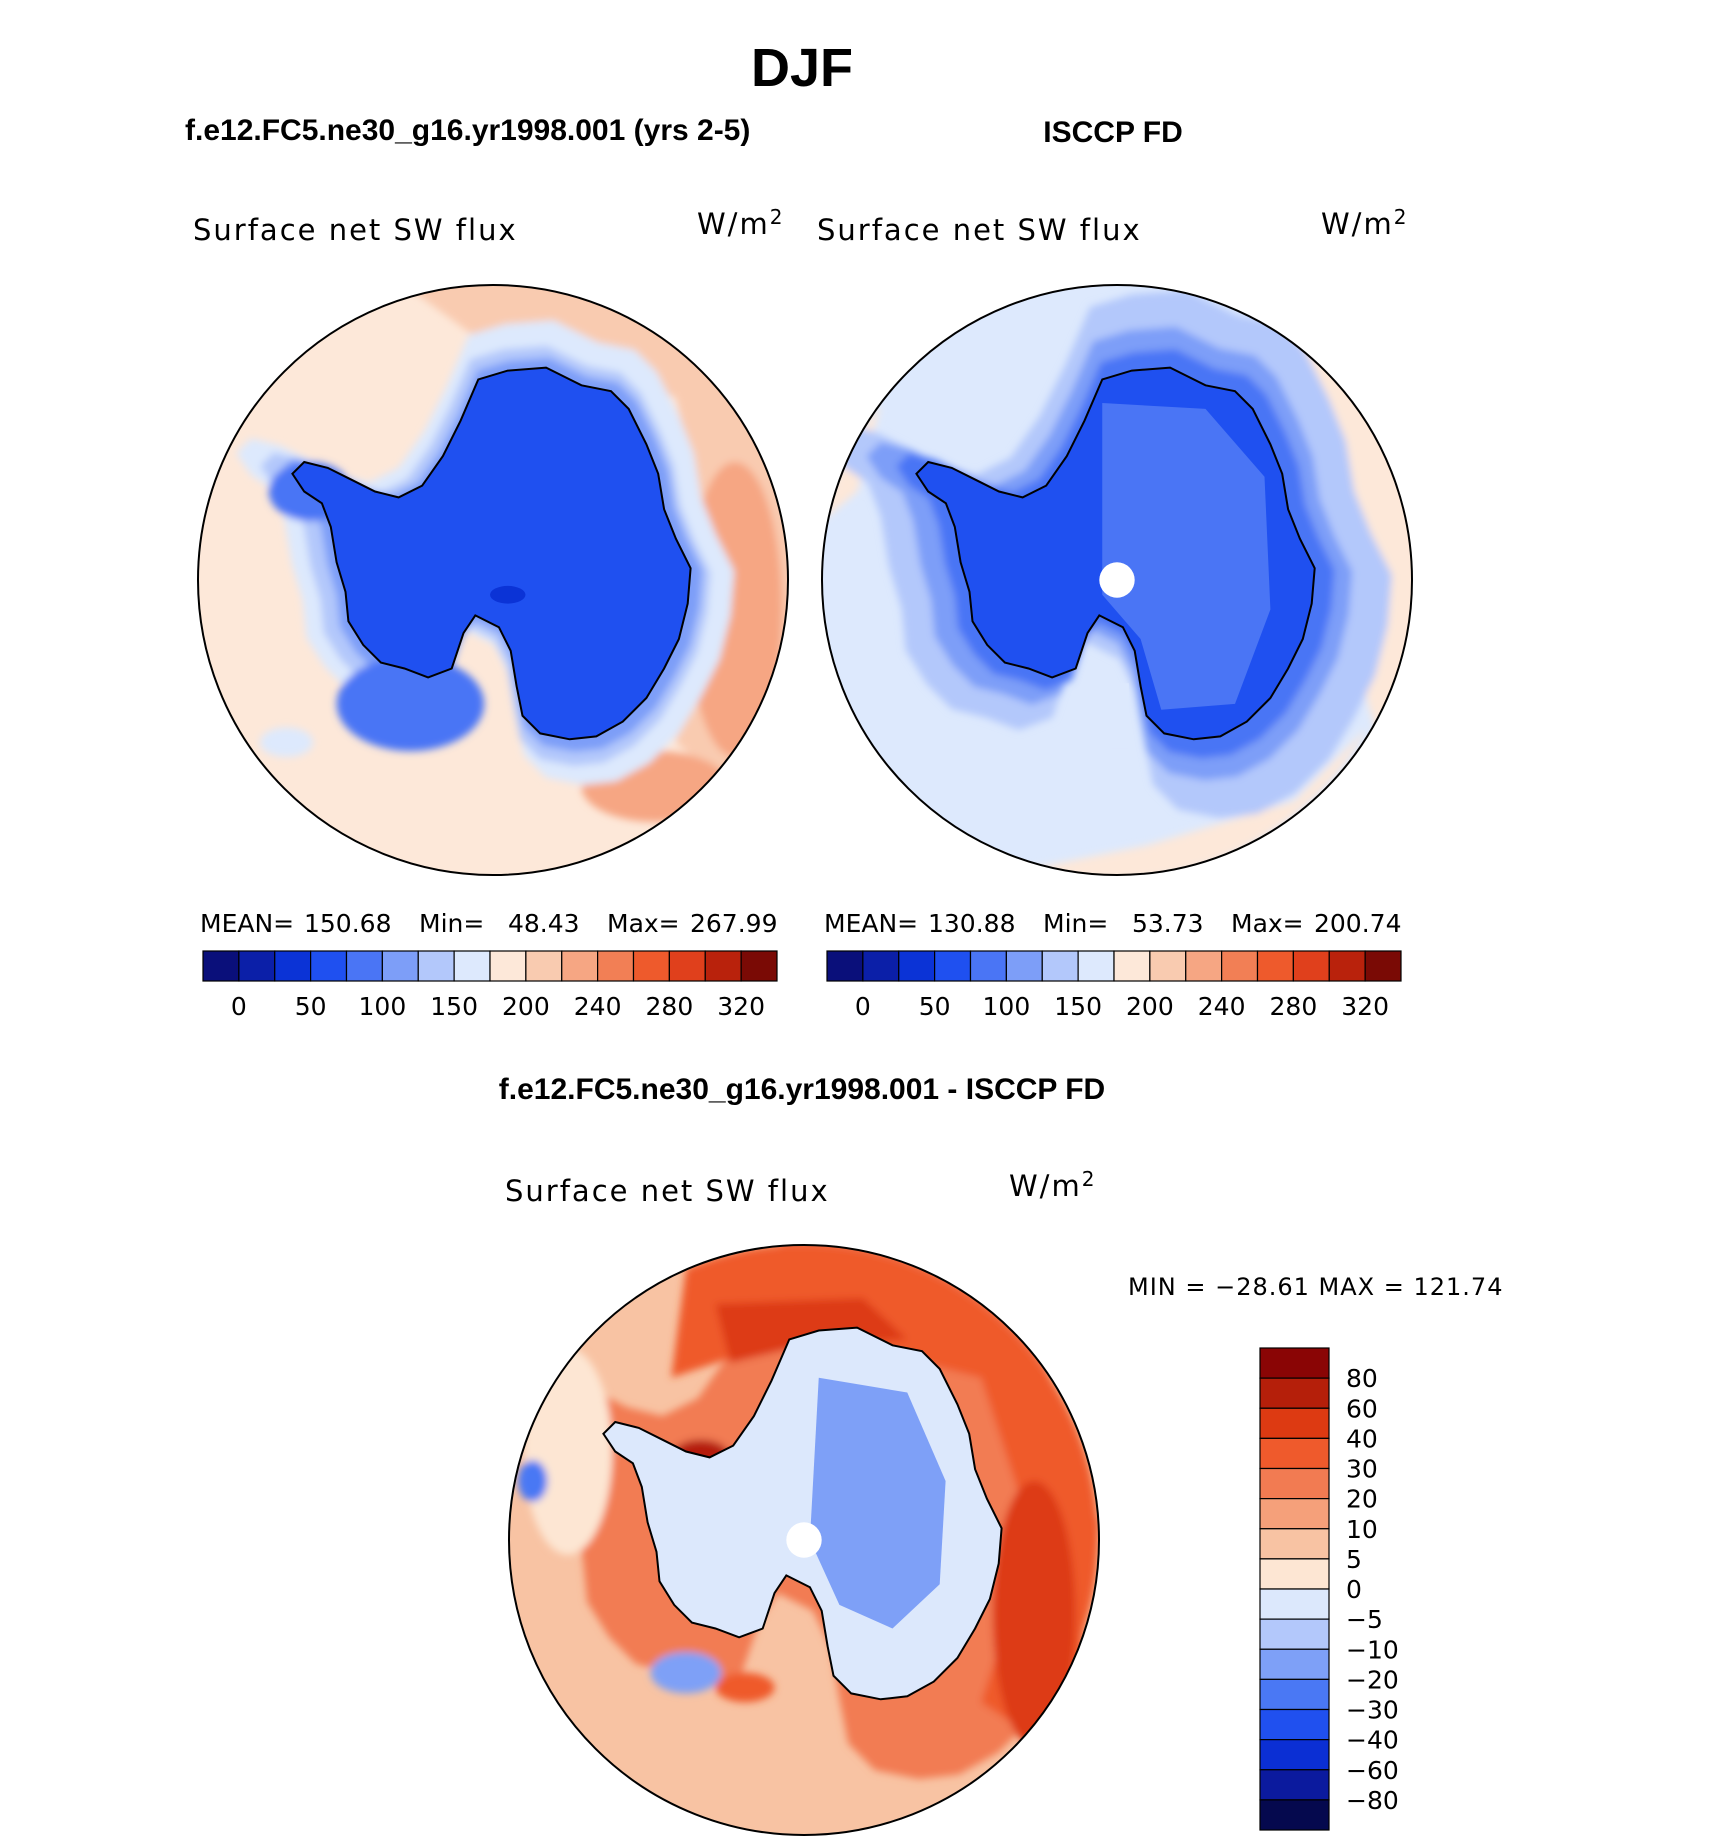 Image resolution: width=1710 pixels, height=1840 pixels. I want to click on diff-variable-label: Surface net SW flux, so click(667, 1191).